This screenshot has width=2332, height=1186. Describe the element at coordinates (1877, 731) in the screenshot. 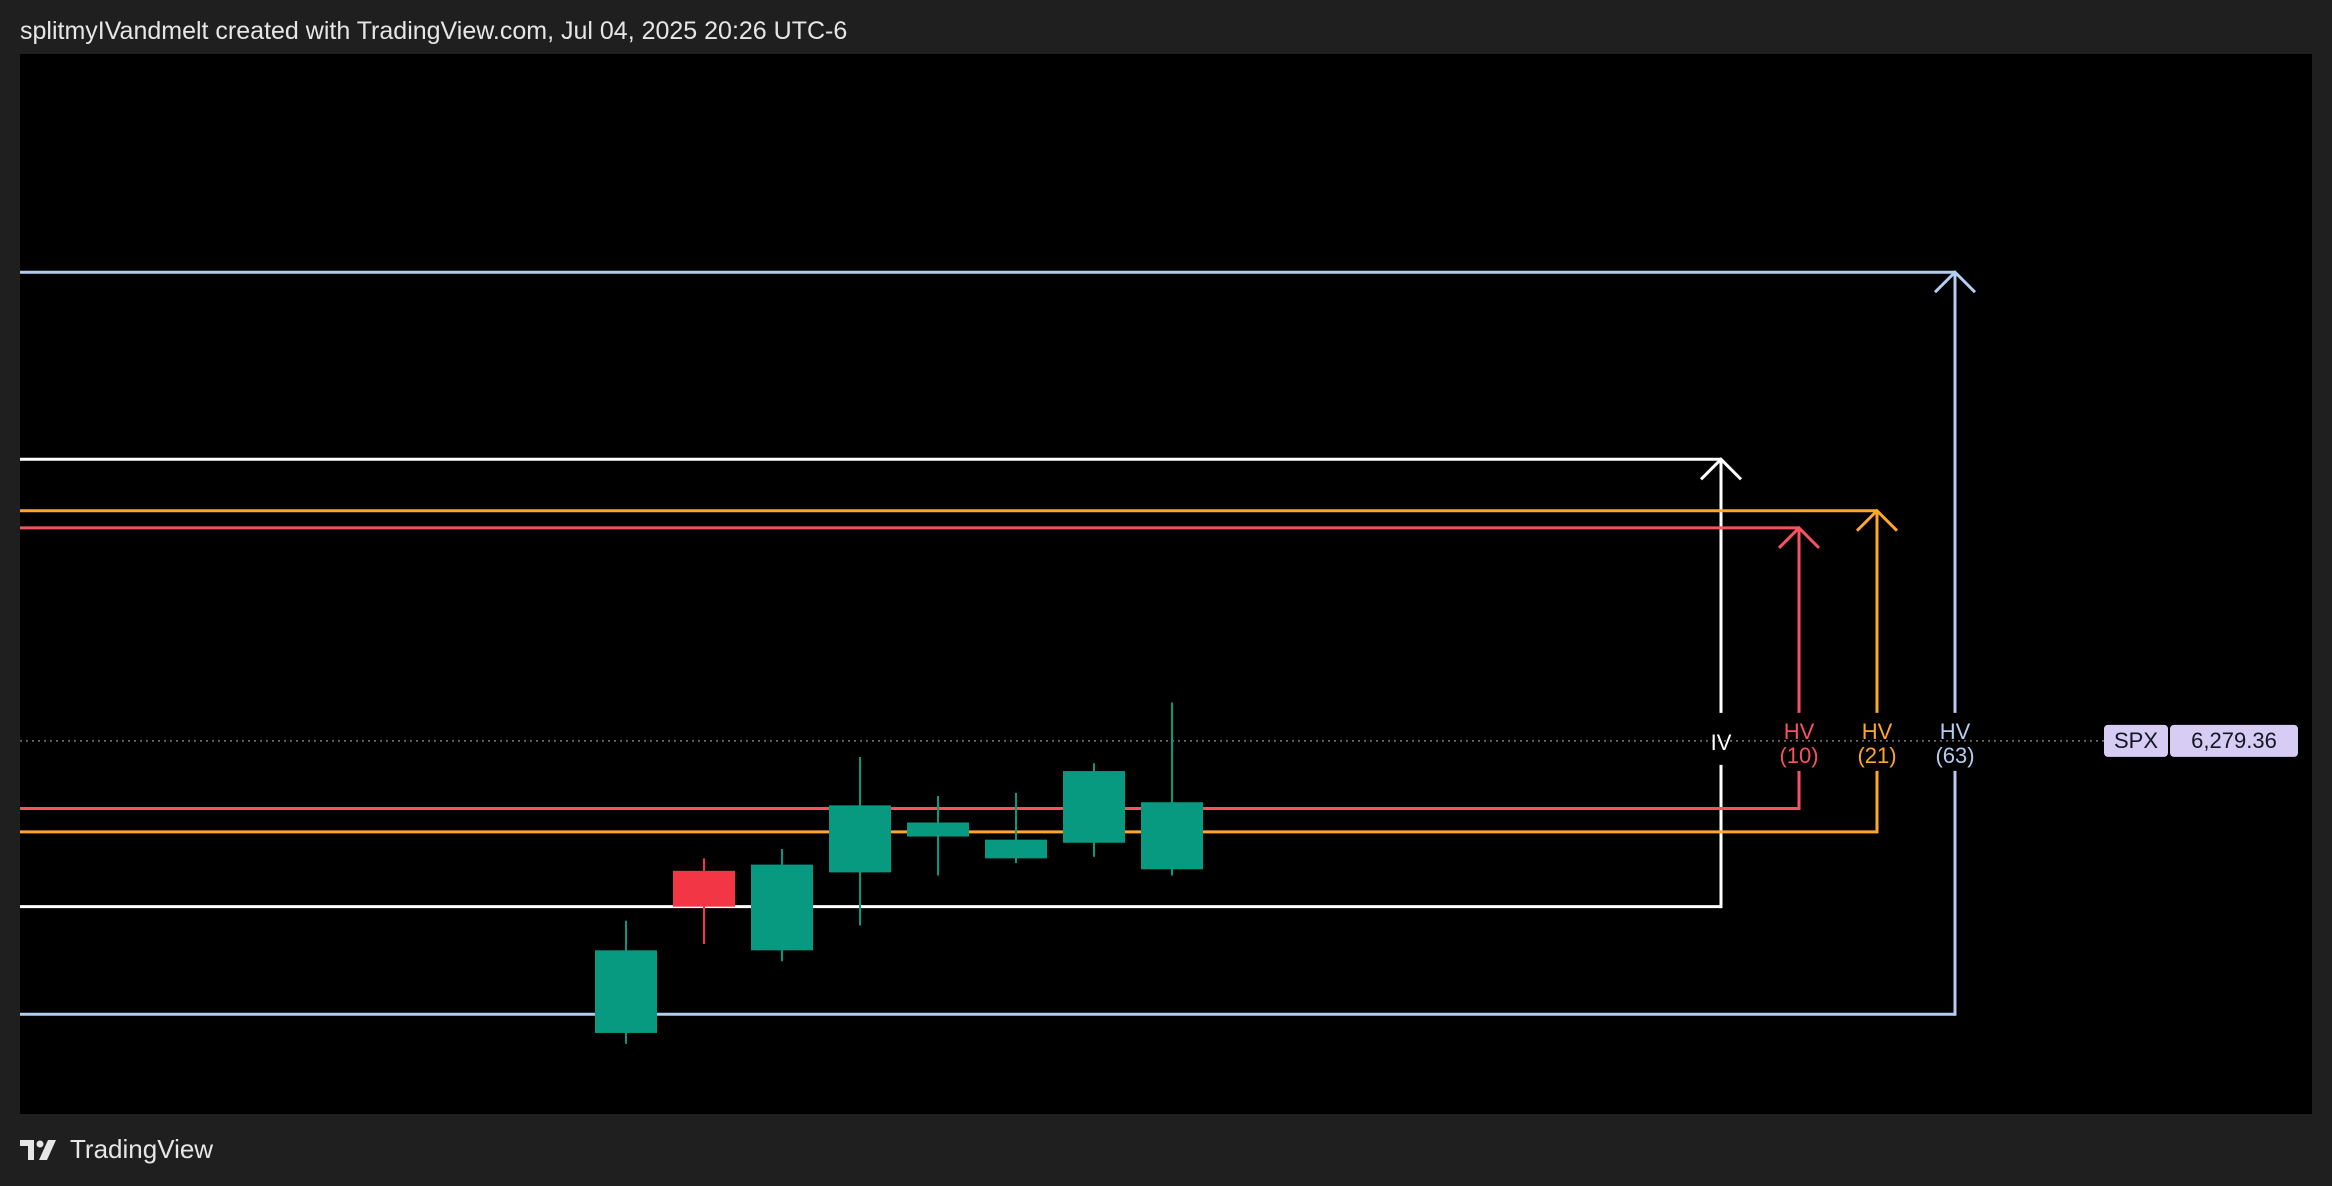

I see `hv21-label: HV` at that location.